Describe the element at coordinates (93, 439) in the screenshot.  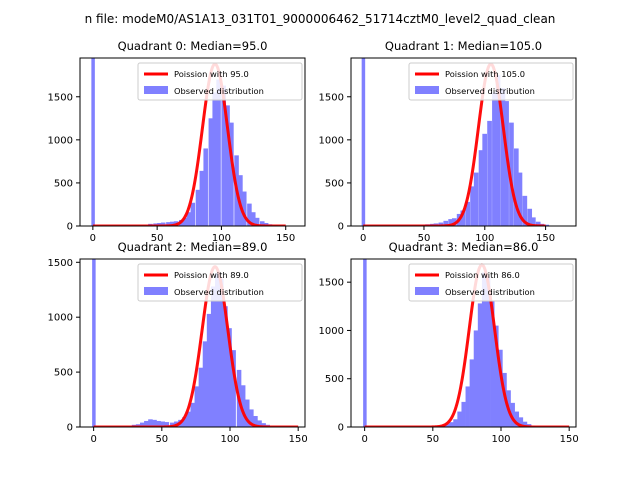
I see `x-tick-label: 0` at that location.